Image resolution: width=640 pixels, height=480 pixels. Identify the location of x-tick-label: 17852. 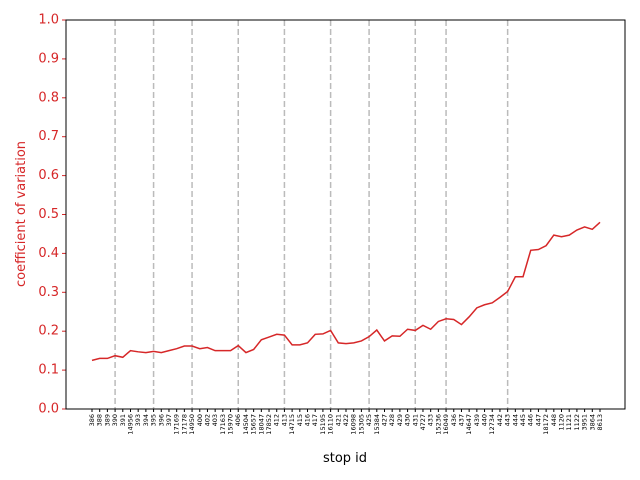
(269, 424).